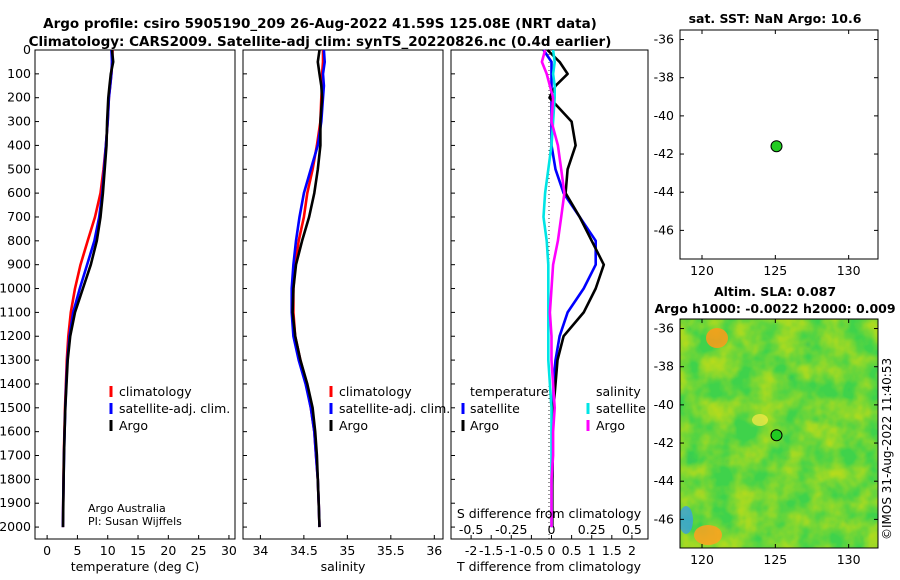 The height and width of the screenshot is (580, 900). Describe the element at coordinates (621, 408) in the screenshot. I see `legend-s-satellite: satellite` at that location.